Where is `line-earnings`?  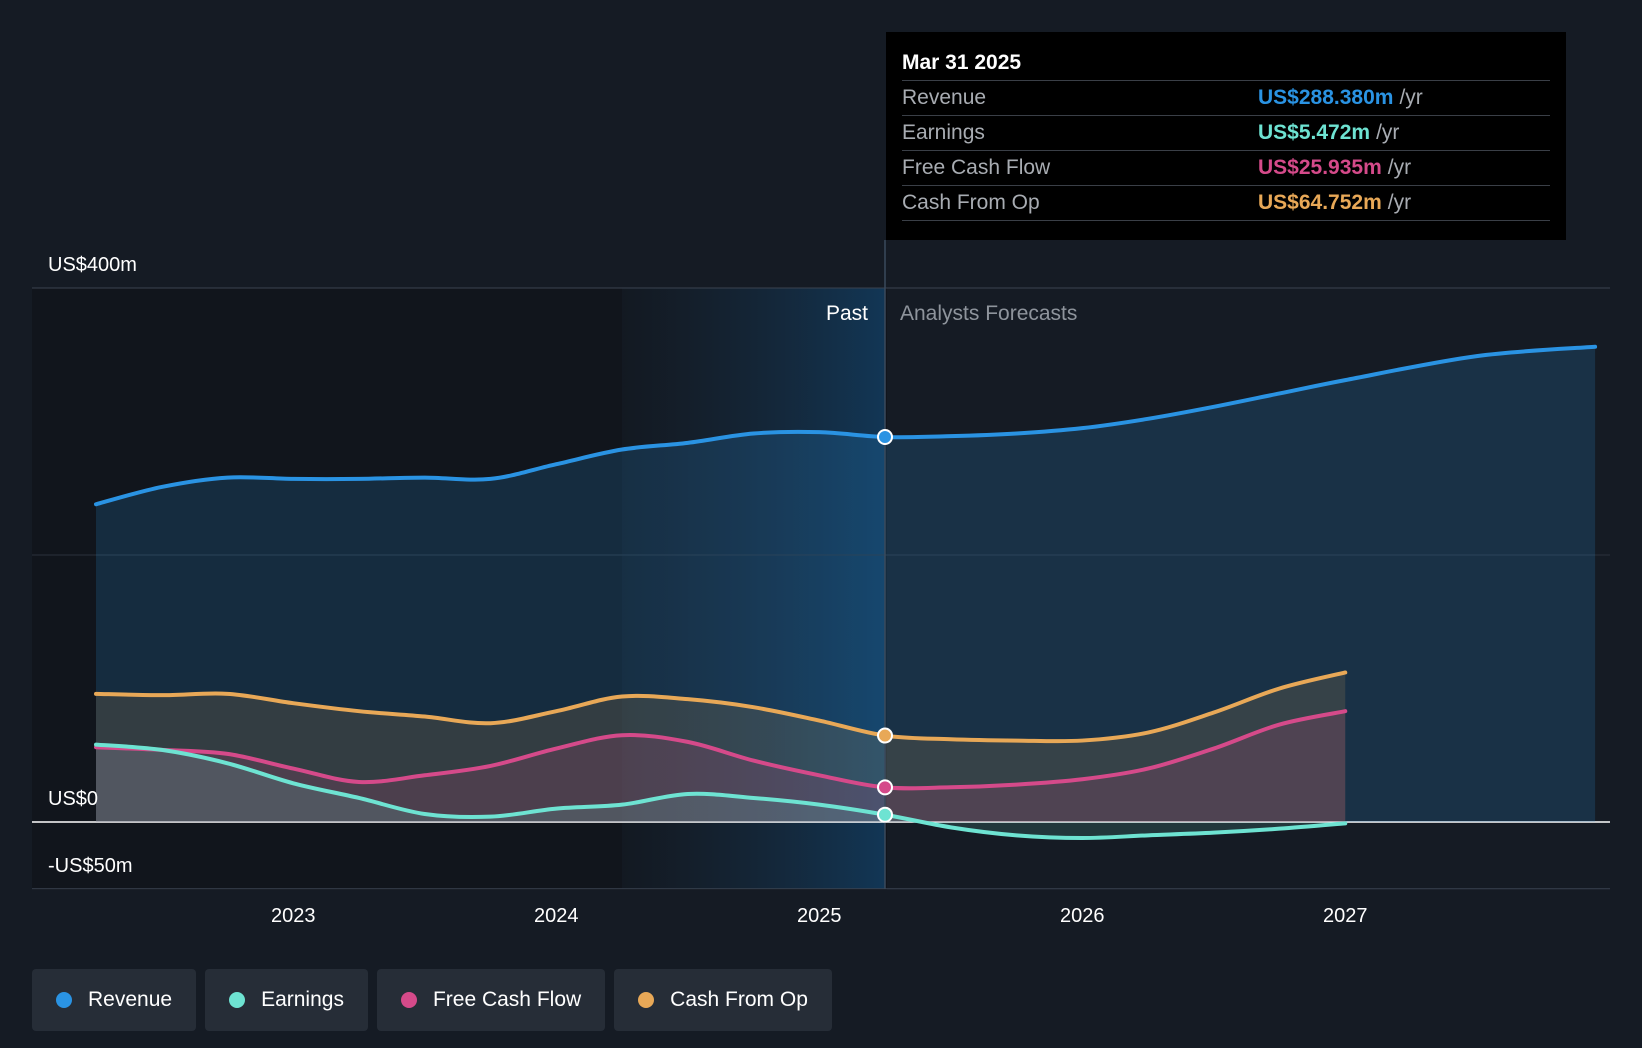 line-earnings is located at coordinates (721, 791).